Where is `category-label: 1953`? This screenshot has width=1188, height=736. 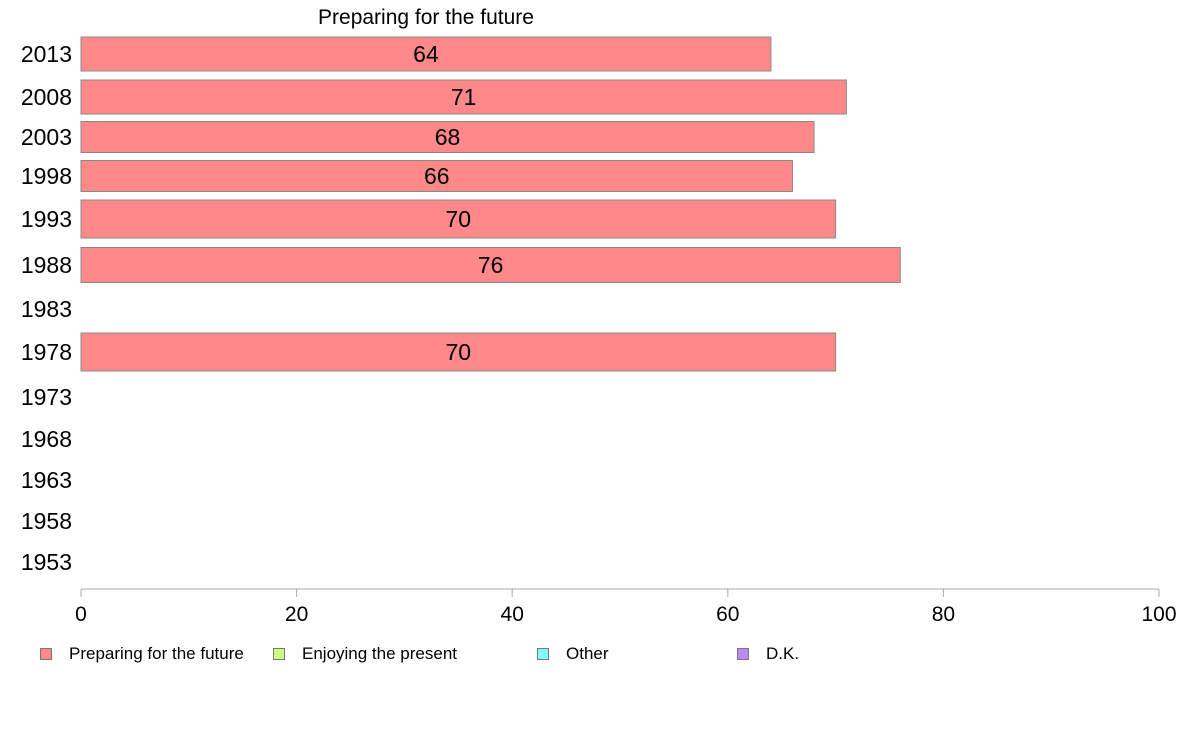
category-label: 1953 is located at coordinates (46, 562).